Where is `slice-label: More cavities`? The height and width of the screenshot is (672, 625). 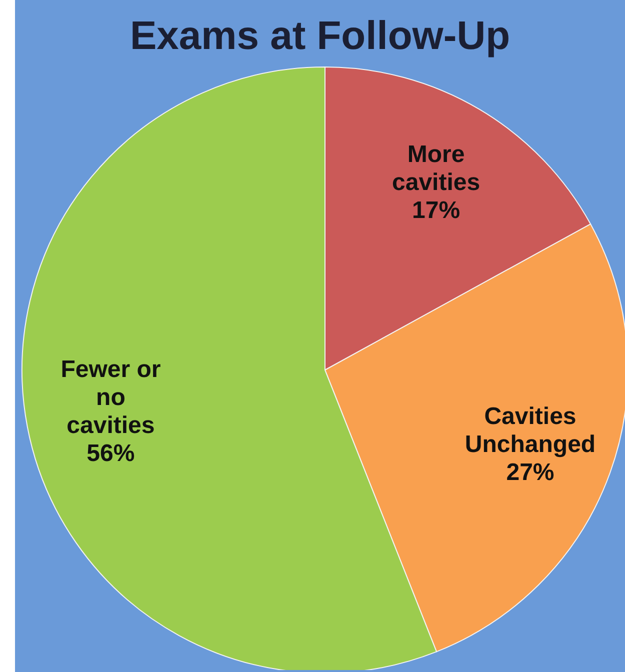
slice-label: More cavities is located at coordinates (436, 168).